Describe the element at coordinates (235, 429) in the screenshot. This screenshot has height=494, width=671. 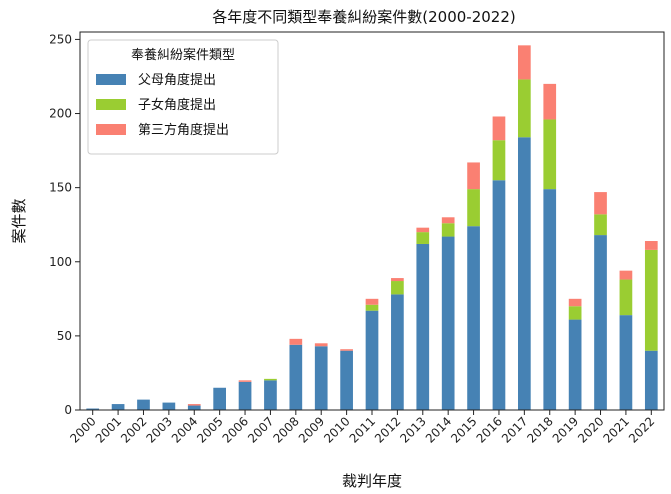
I see `x-tick-label-2006: 2006` at that location.